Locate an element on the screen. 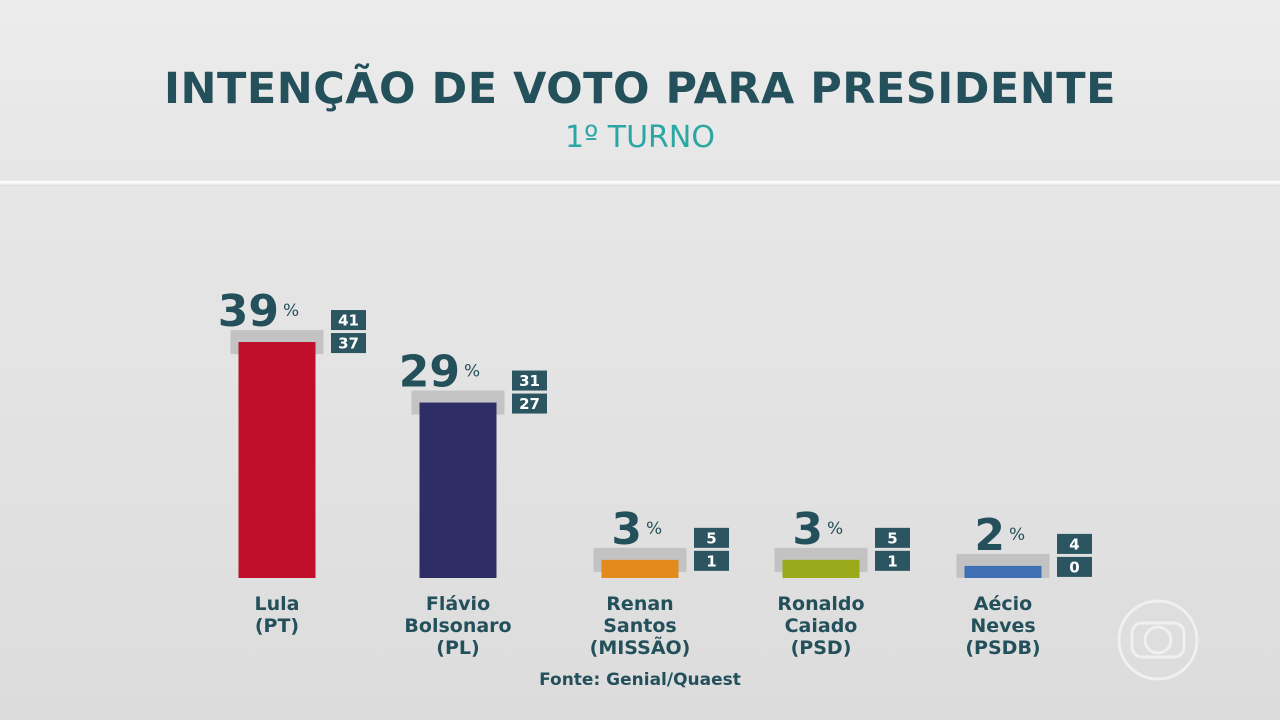 Image resolution: width=1280 pixels, height=720 pixels. high-label: 4 is located at coordinates (1074, 544).